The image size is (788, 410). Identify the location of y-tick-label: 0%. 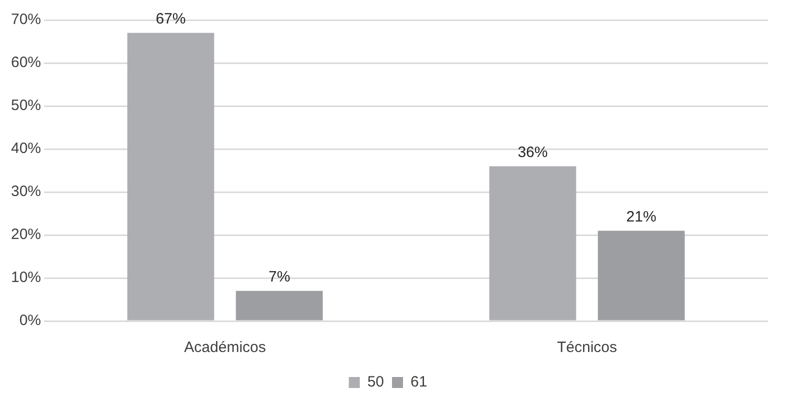
(30, 321).